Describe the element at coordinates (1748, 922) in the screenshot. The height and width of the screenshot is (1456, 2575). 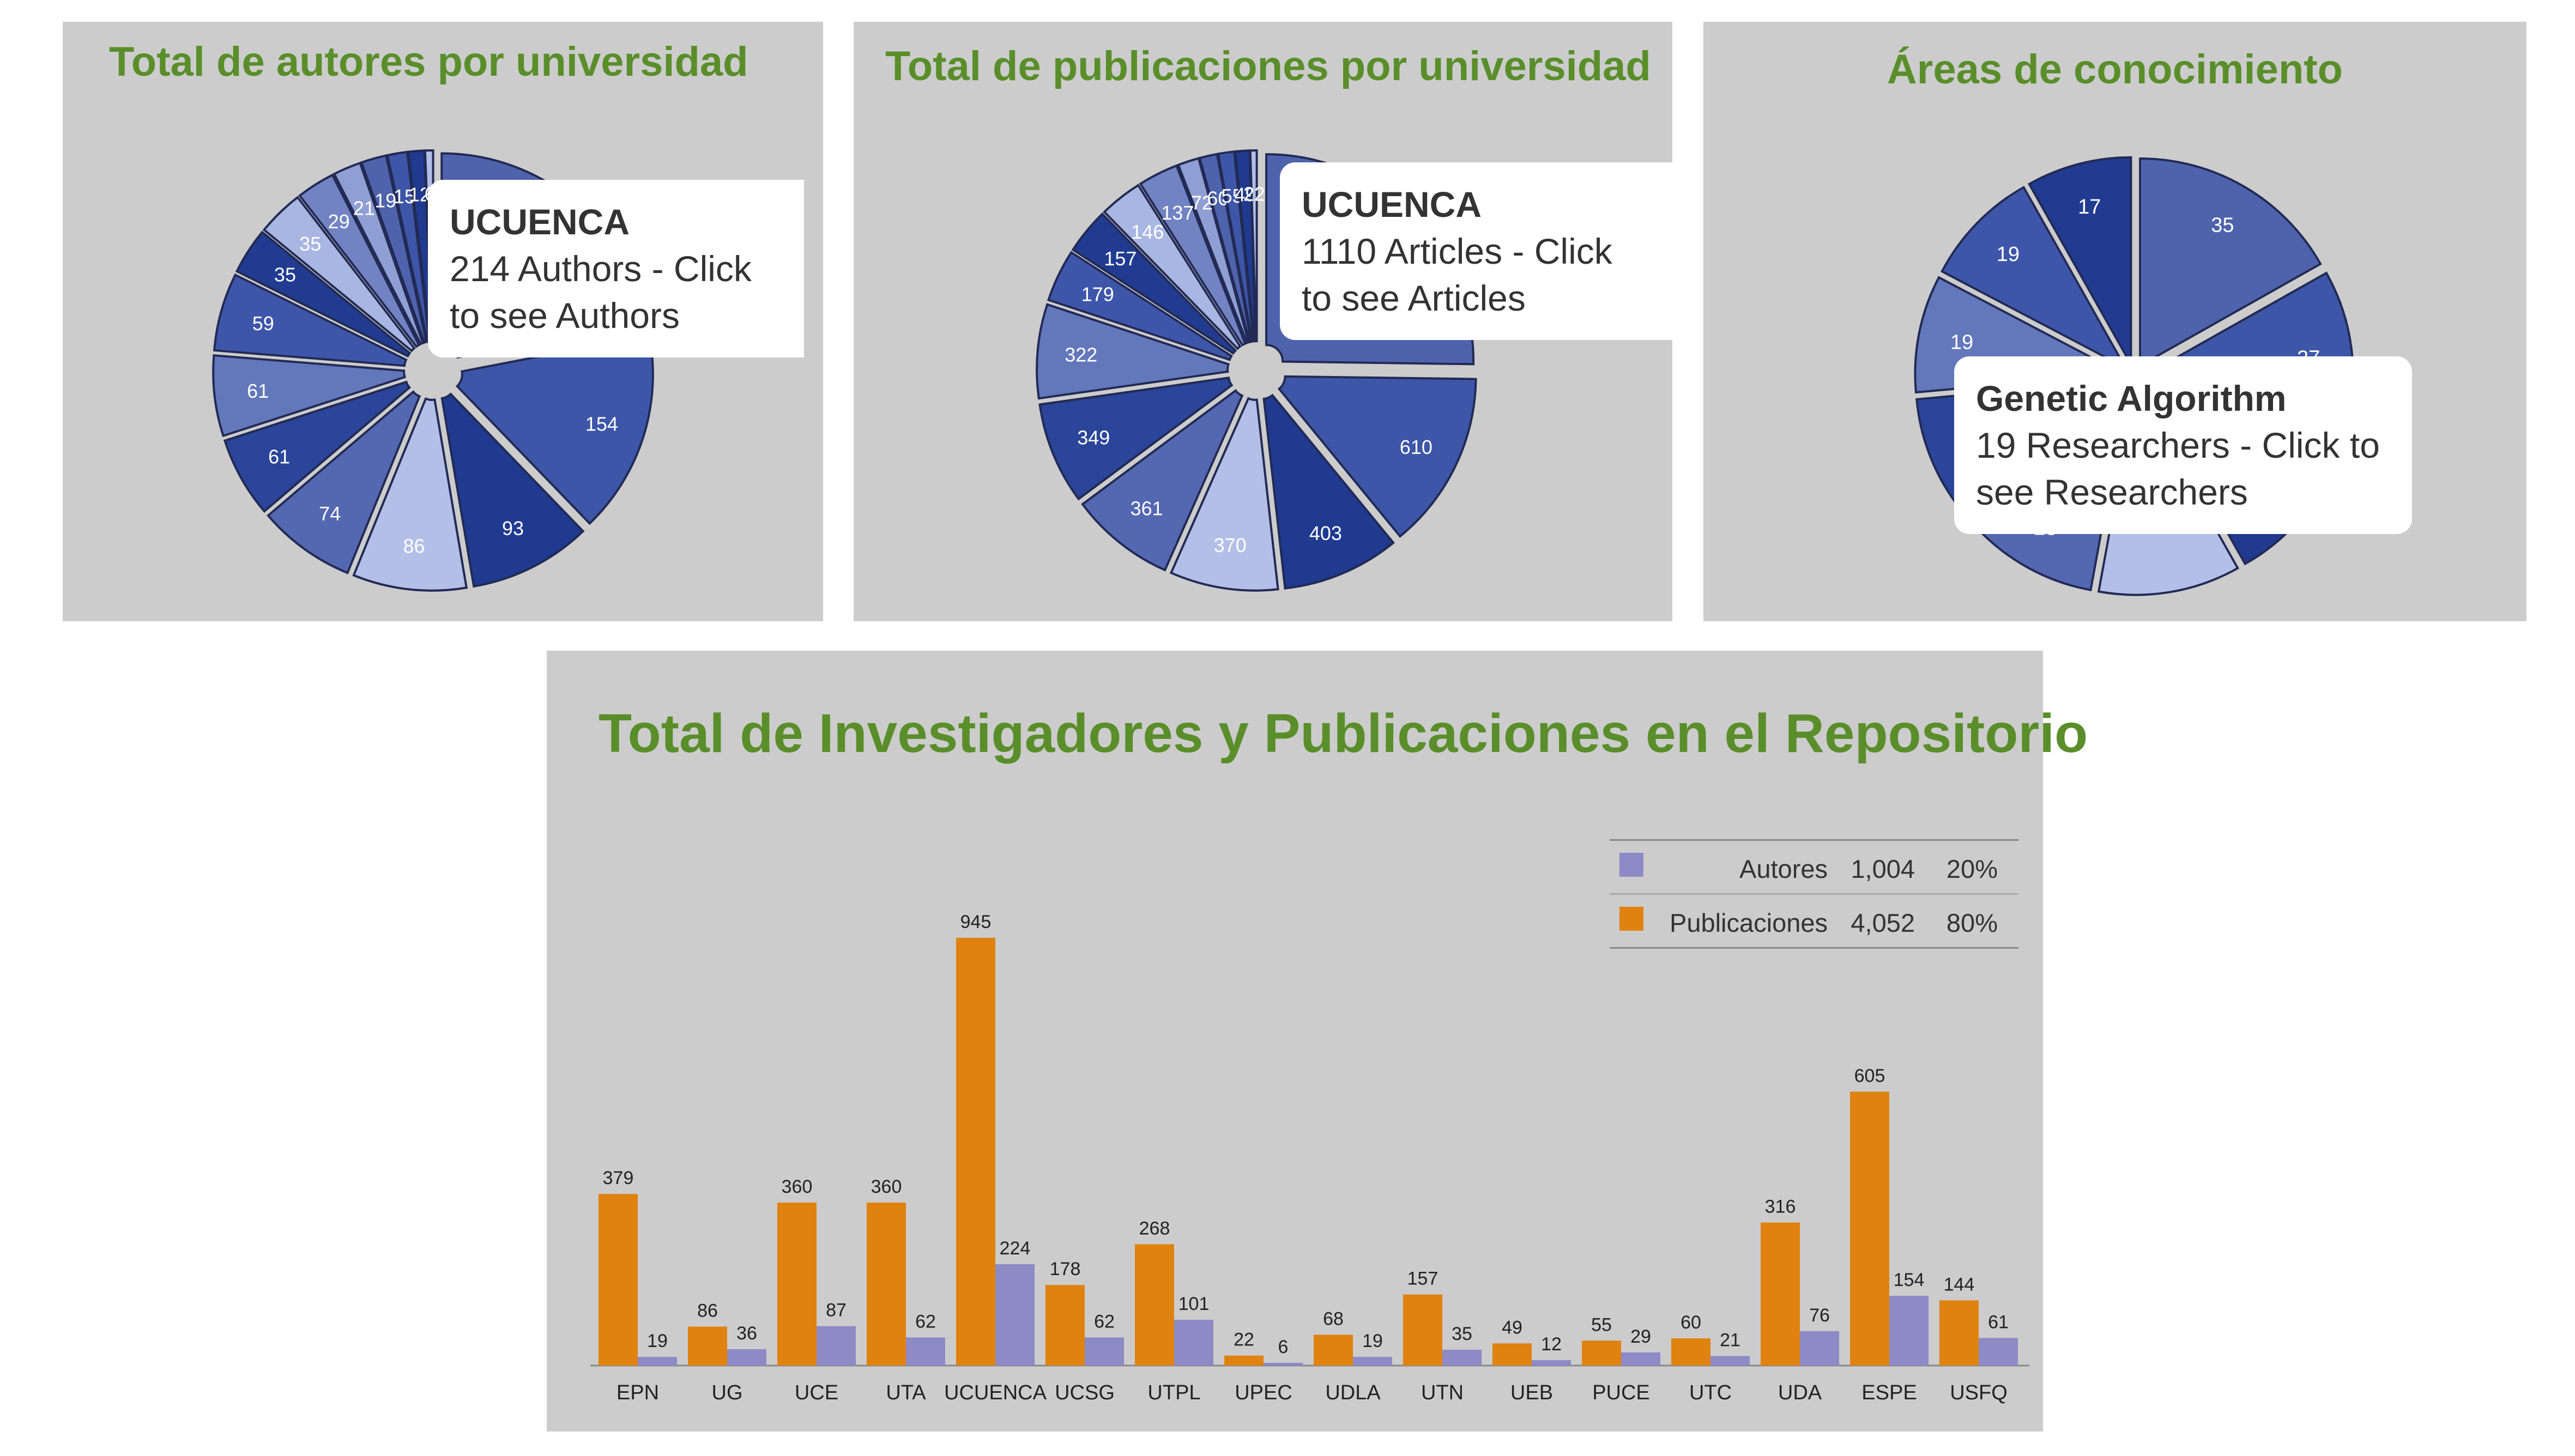
I see `legend-name: Publicaciones` at that location.